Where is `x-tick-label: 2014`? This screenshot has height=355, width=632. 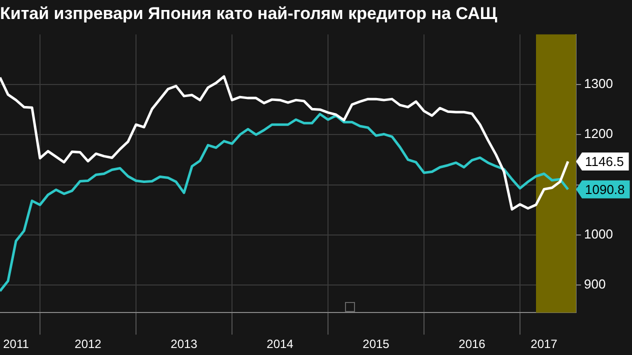
x-tick-label: 2014 is located at coordinates (280, 344).